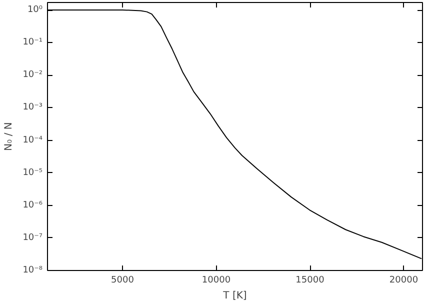  Describe the element at coordinates (403, 281) in the screenshot. I see `x-tick-label: 20000` at that location.